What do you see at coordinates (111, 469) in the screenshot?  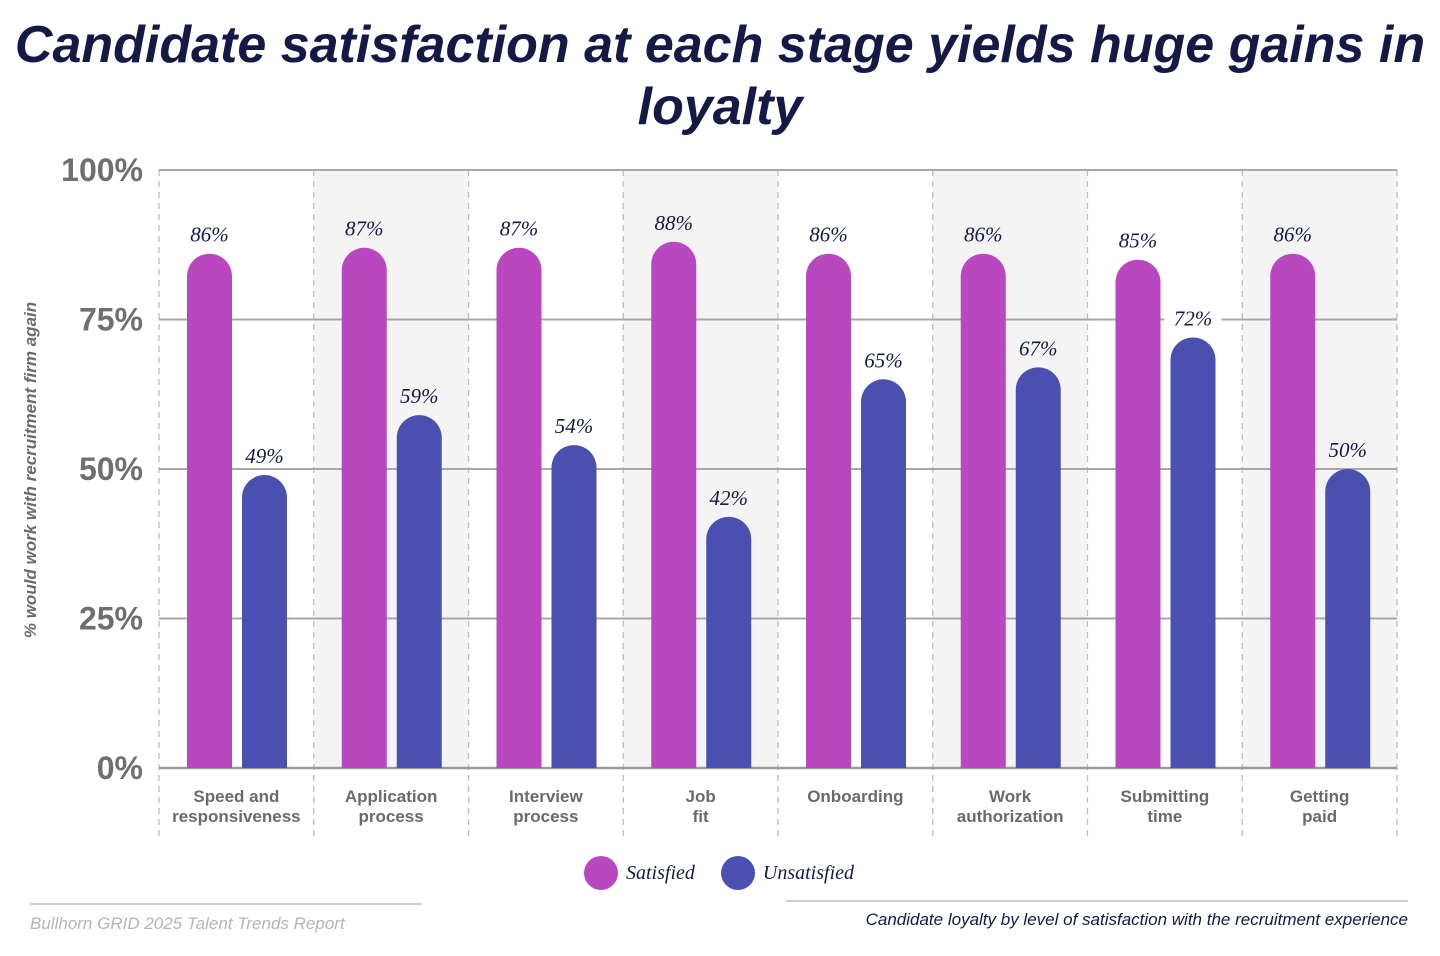 I see `y-tick-label: 50%` at bounding box center [111, 469].